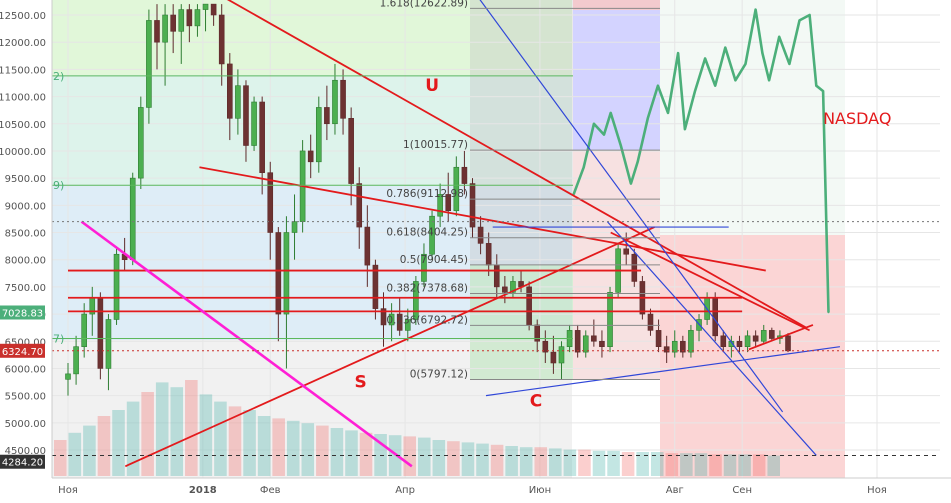  What do you see at coordinates (270, 490) in the screenshot?
I see `x-tick-label-2: Фев` at bounding box center [270, 490].